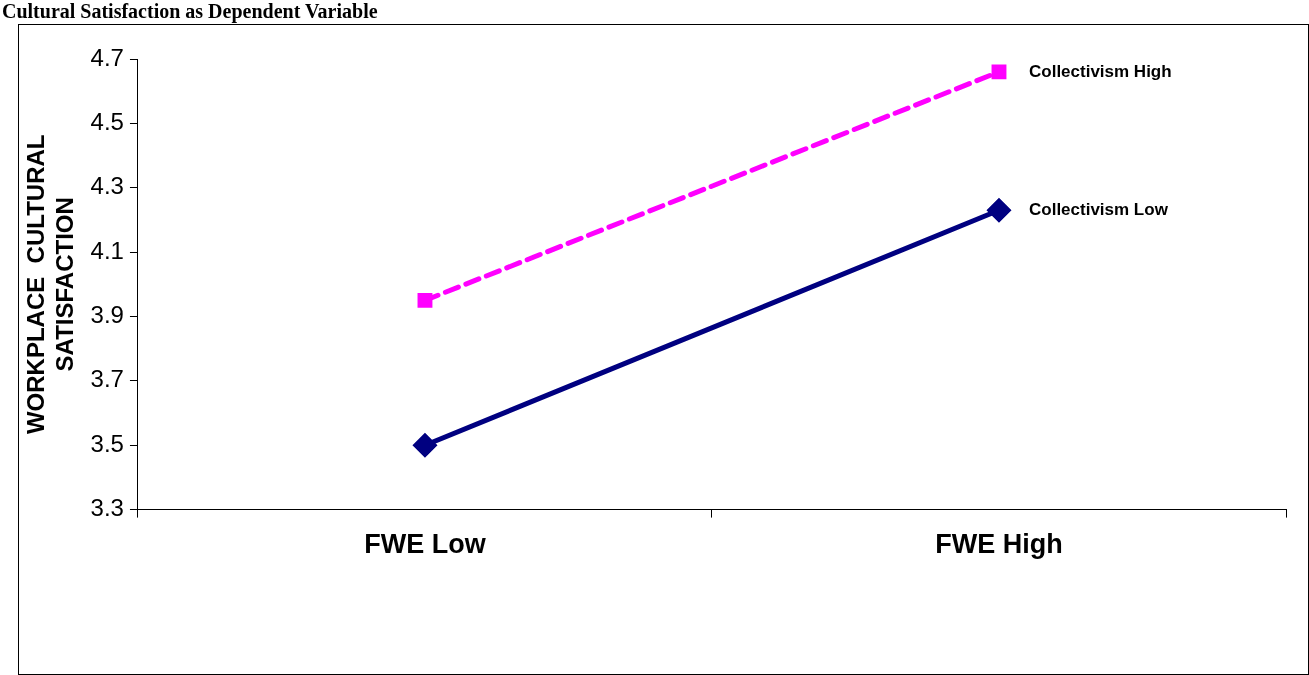 This screenshot has width=1309, height=675. What do you see at coordinates (190, 11) in the screenshot?
I see `chart-title: Cultural Satisfaction as Dependent Variable` at bounding box center [190, 11].